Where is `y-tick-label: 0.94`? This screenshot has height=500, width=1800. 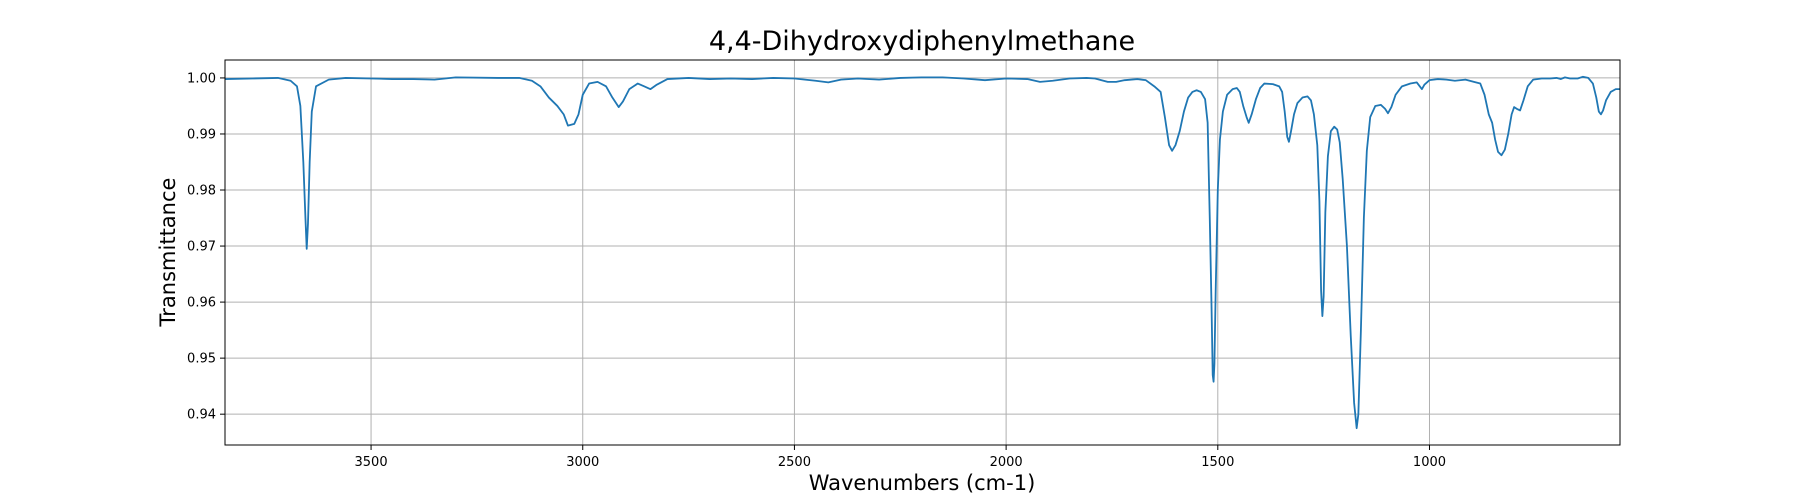 y-tick-label: 0.94 is located at coordinates (201, 415).